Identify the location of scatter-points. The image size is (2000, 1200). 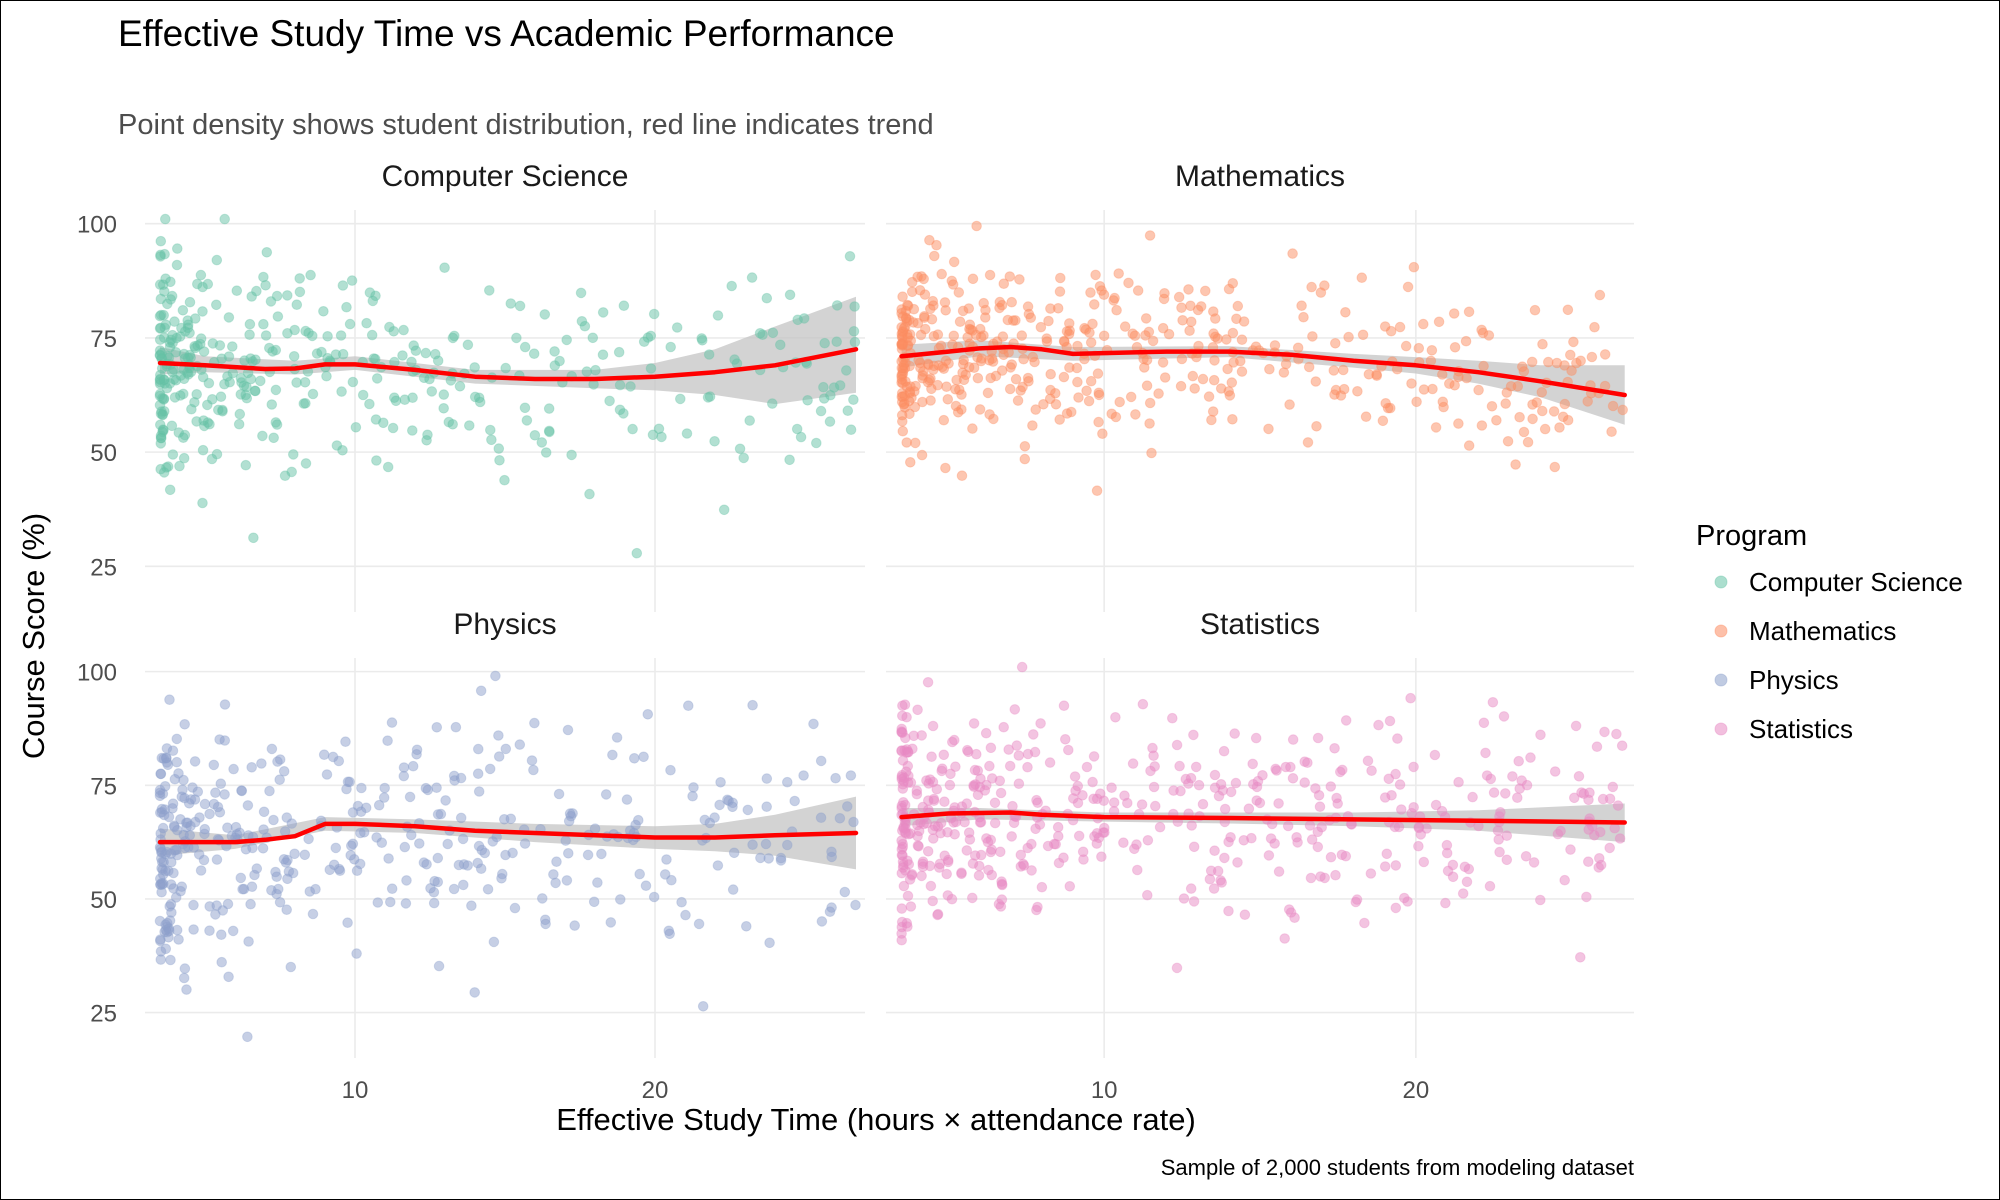
(507, 856).